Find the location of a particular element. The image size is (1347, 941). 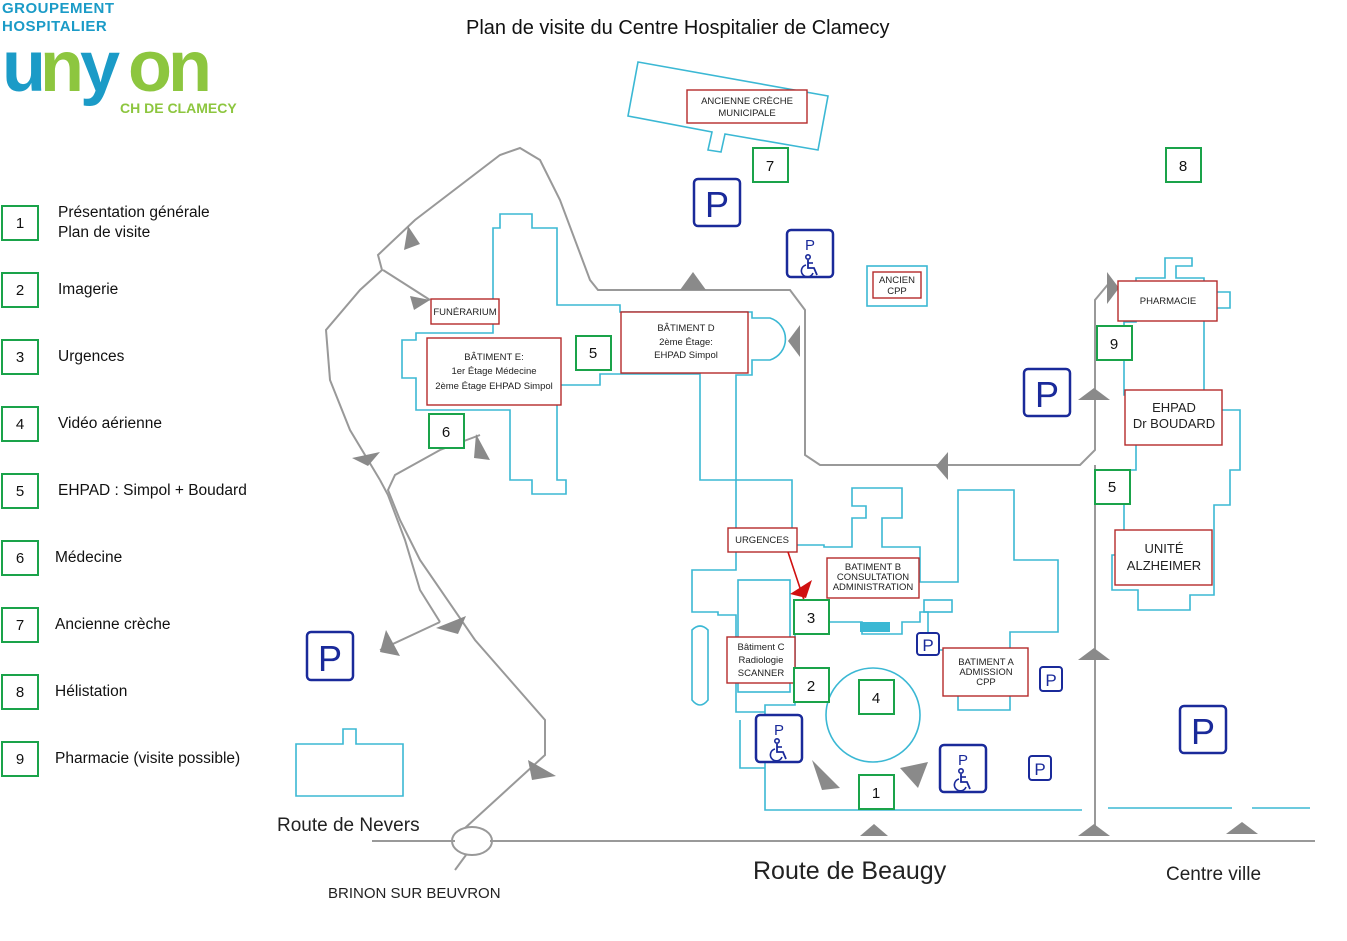

label-bat-b-1: BATIMENT B is located at coordinates (873, 567).